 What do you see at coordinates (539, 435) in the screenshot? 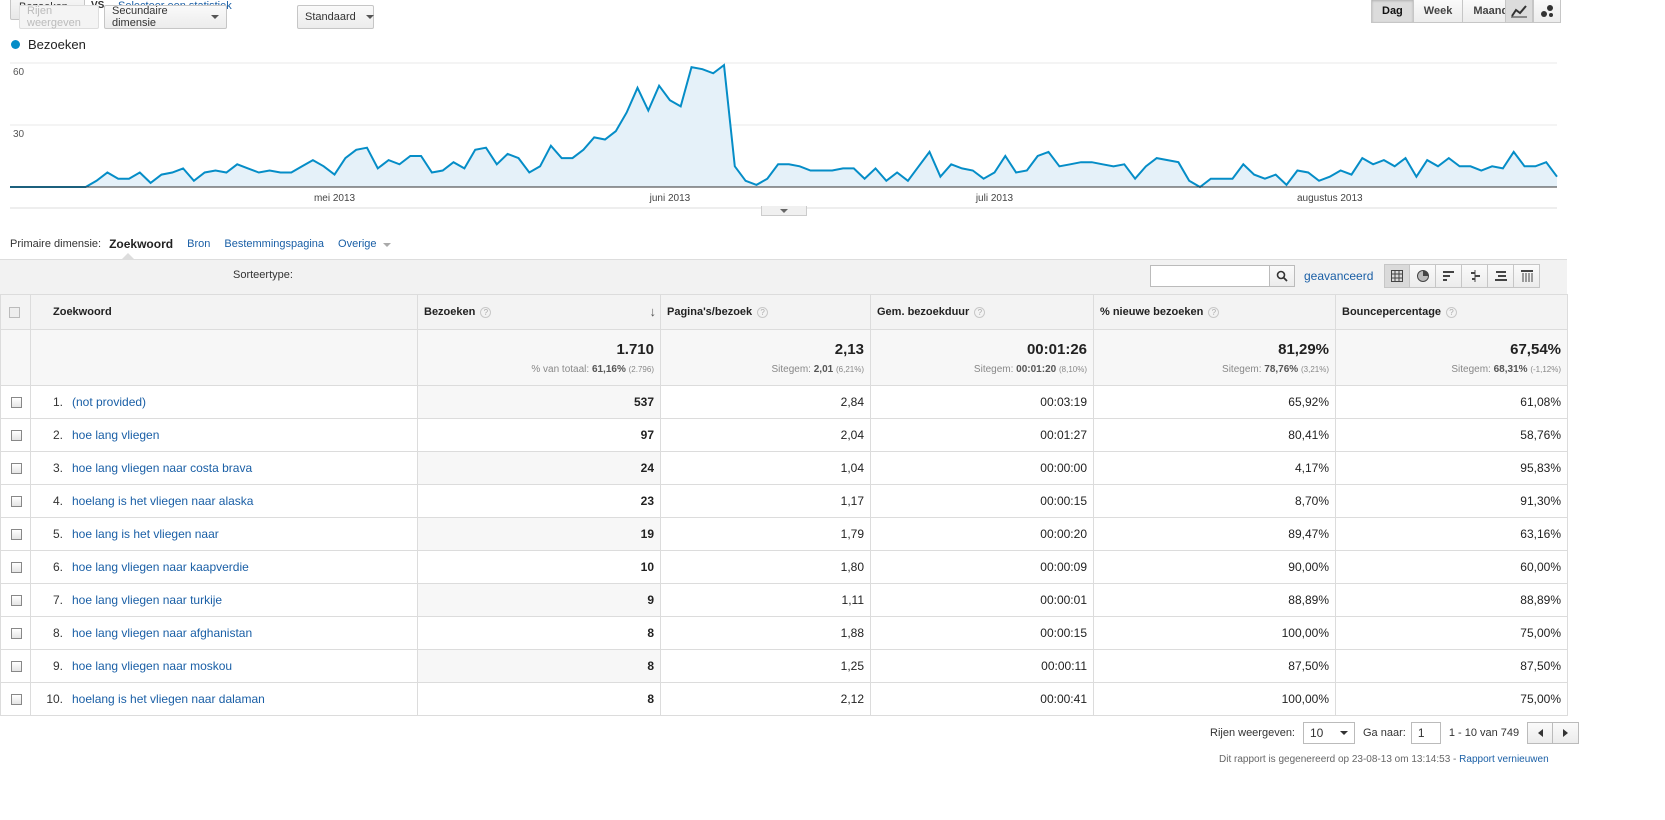
I see `visits-cell: 97` at bounding box center [539, 435].